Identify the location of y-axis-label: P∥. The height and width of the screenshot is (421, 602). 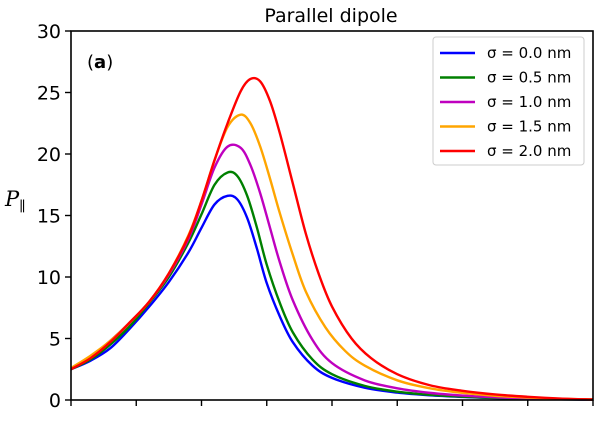
(15, 201).